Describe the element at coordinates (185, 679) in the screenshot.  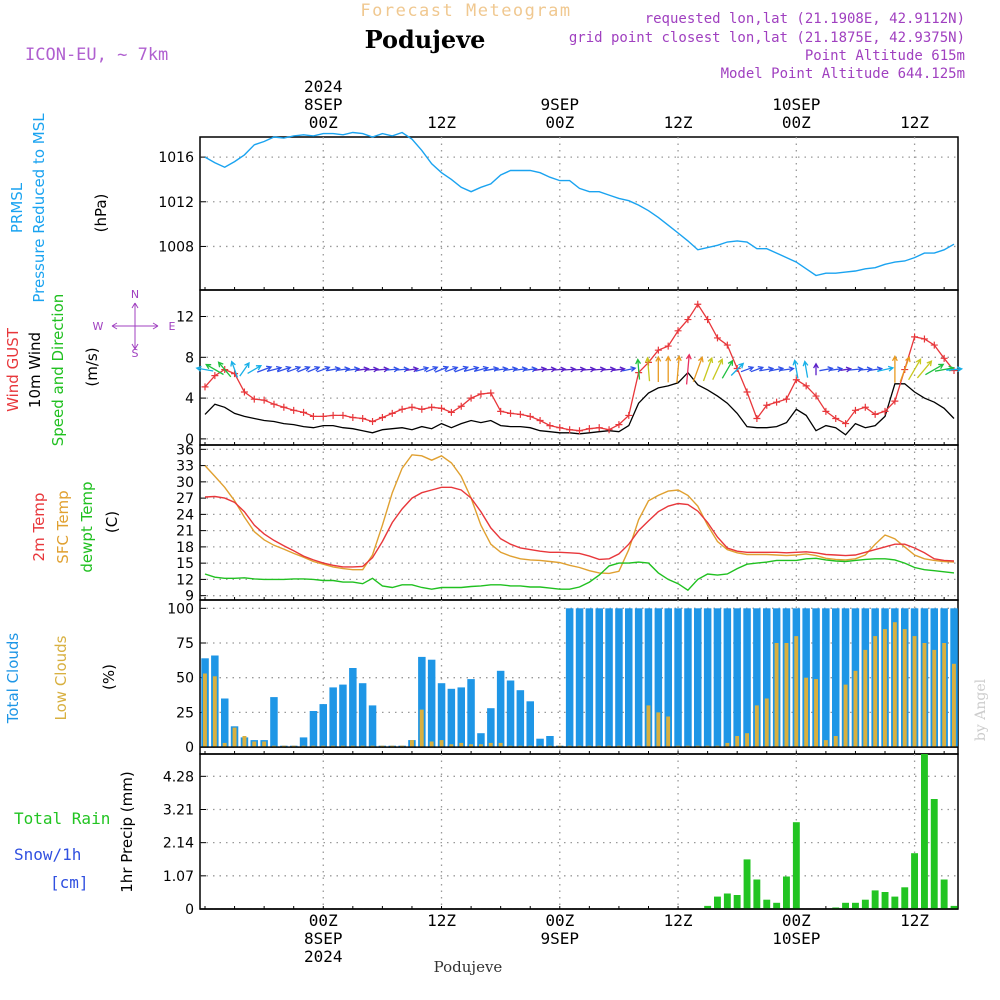
I see `y-tick-label: 50` at that location.